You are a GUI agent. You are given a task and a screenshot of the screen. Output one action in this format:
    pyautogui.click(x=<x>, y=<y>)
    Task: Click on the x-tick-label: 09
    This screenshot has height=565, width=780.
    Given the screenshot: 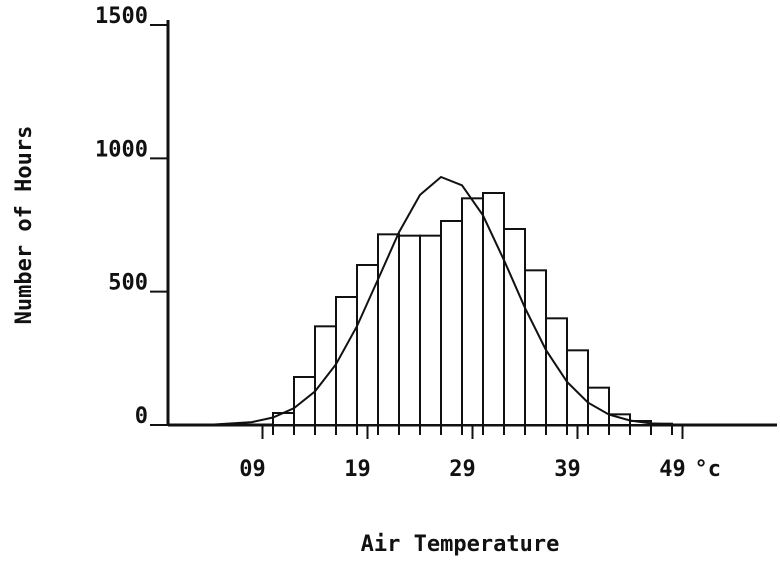 What is the action you would take?
    pyautogui.click(x=252, y=469)
    